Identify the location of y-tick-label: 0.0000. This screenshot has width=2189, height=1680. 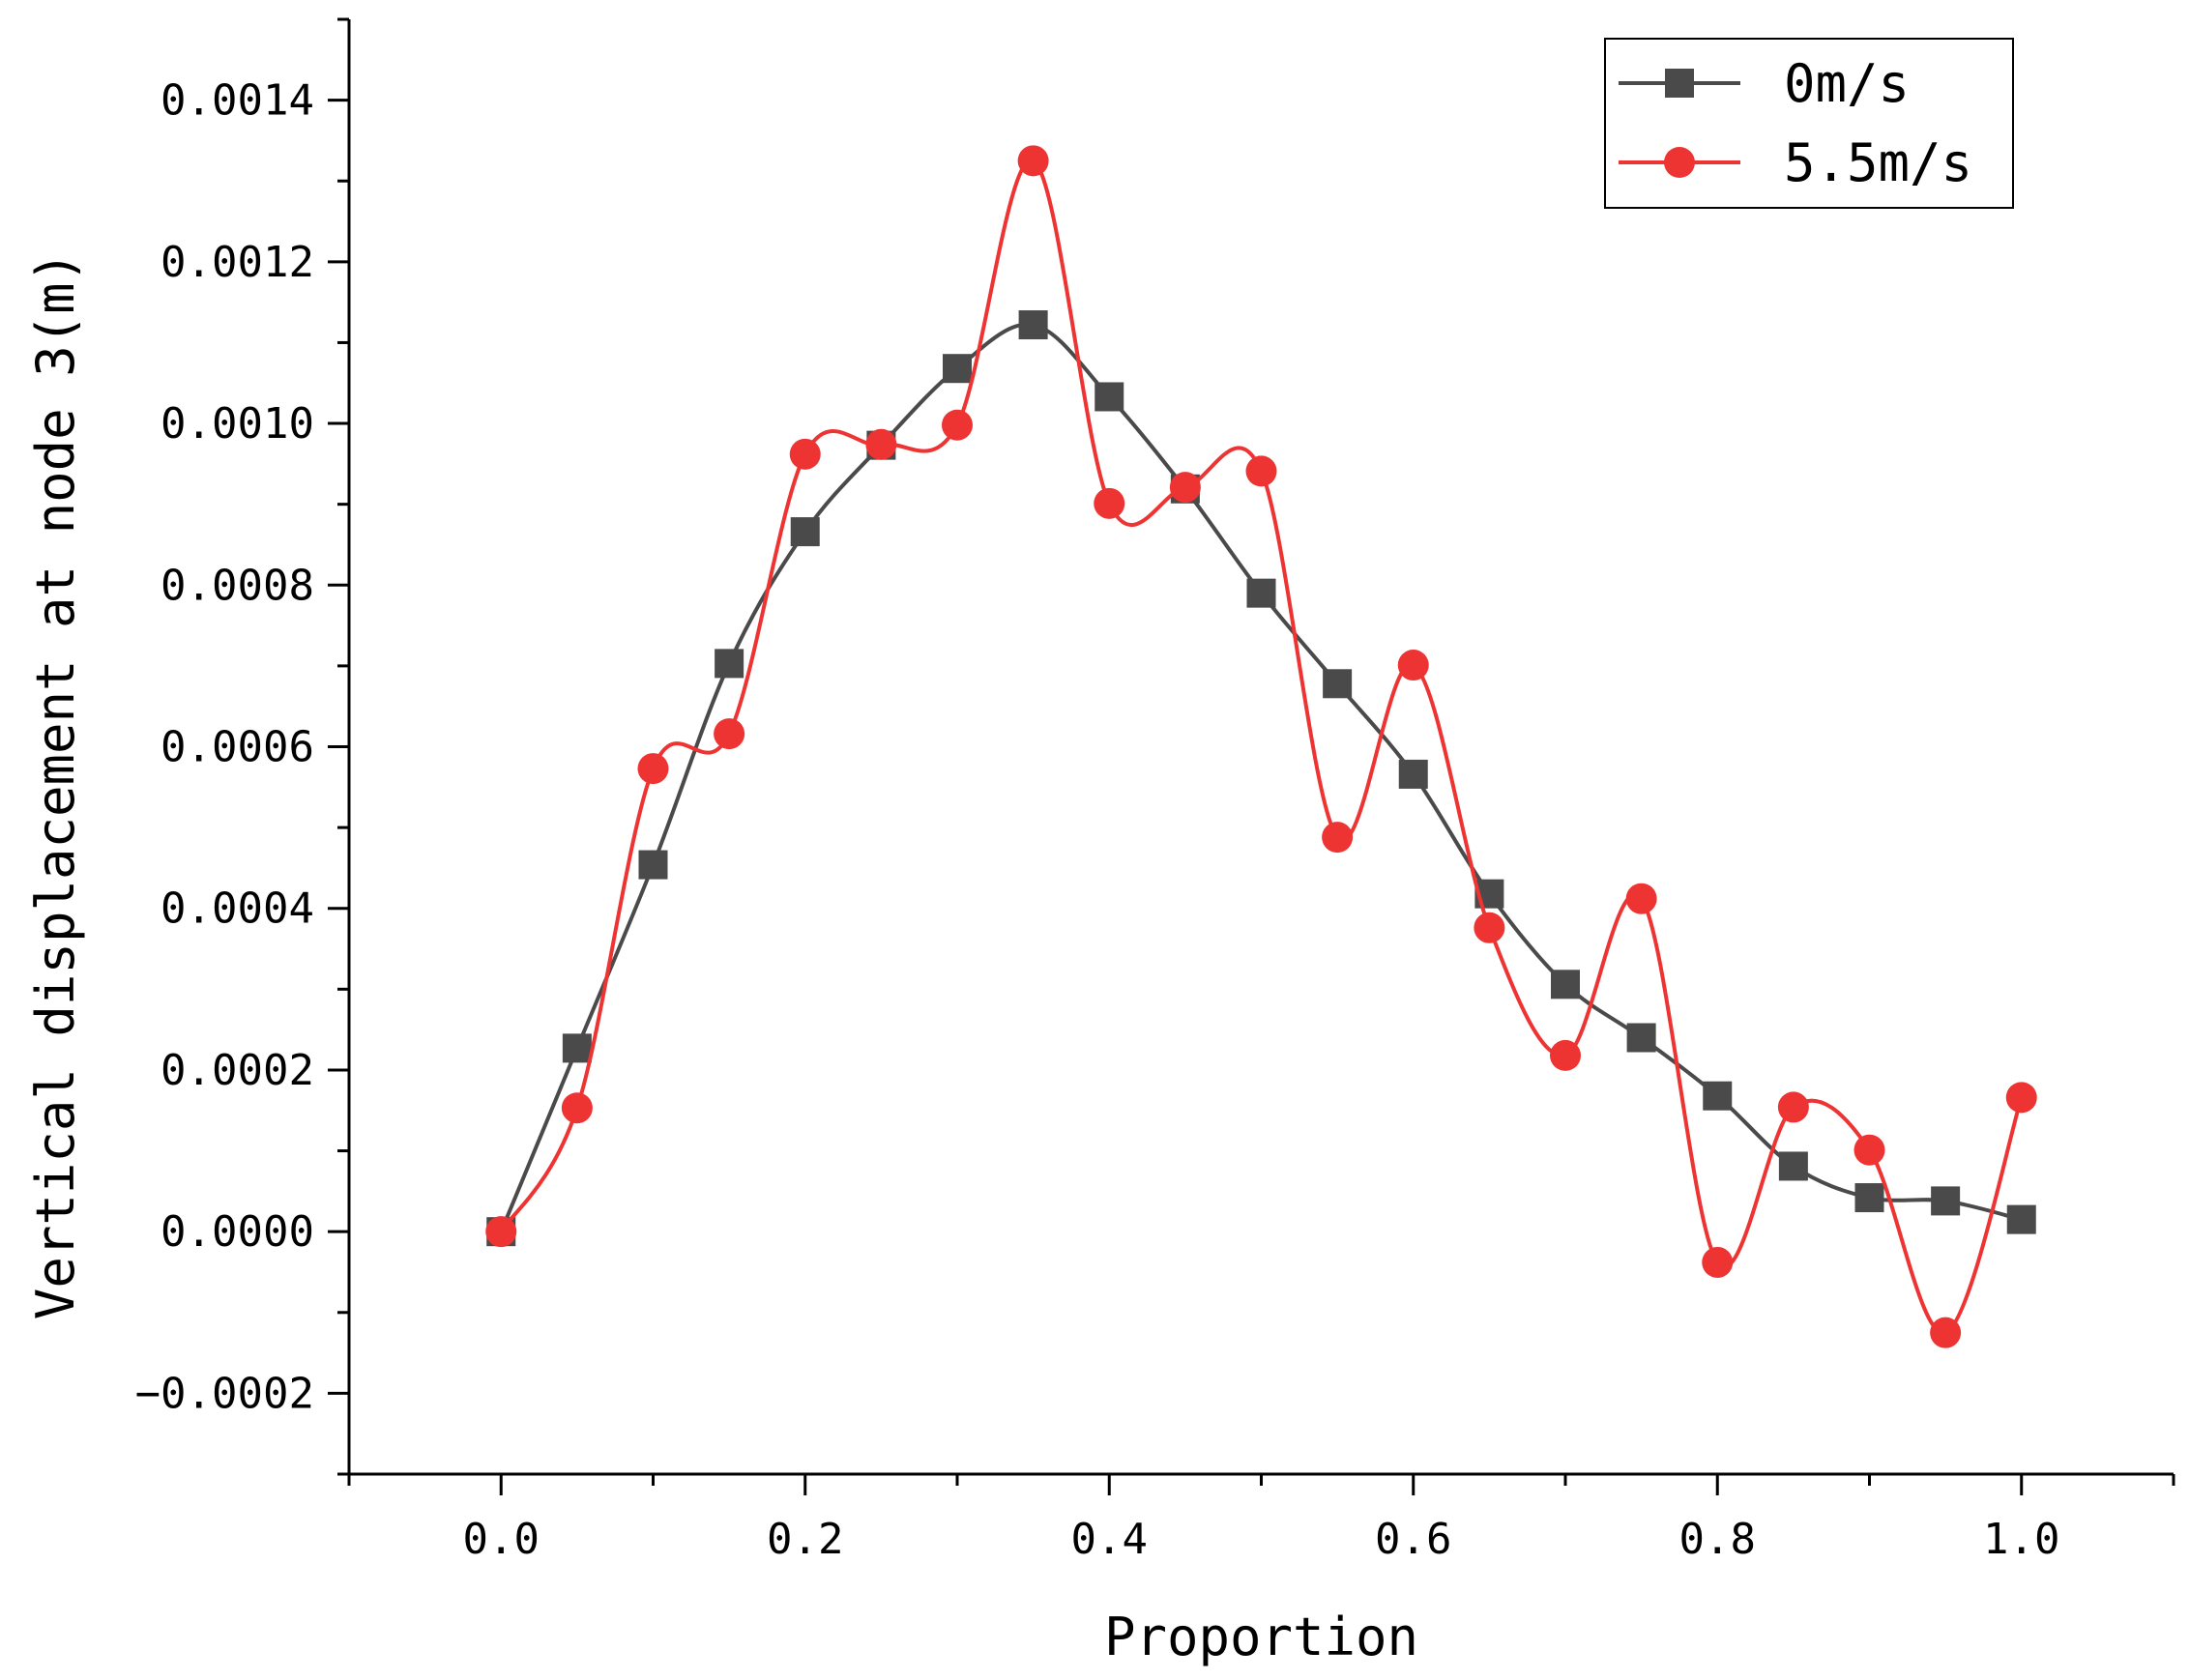
(237, 1232).